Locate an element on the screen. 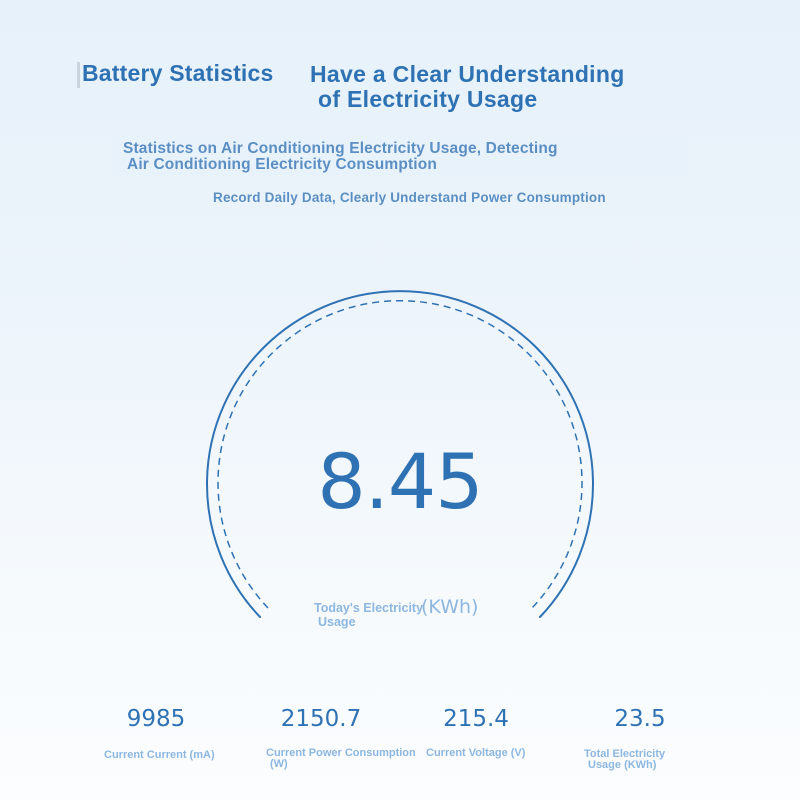 This screenshot has width=800, height=800. page-title: Battery Statistics is located at coordinates (178, 73).